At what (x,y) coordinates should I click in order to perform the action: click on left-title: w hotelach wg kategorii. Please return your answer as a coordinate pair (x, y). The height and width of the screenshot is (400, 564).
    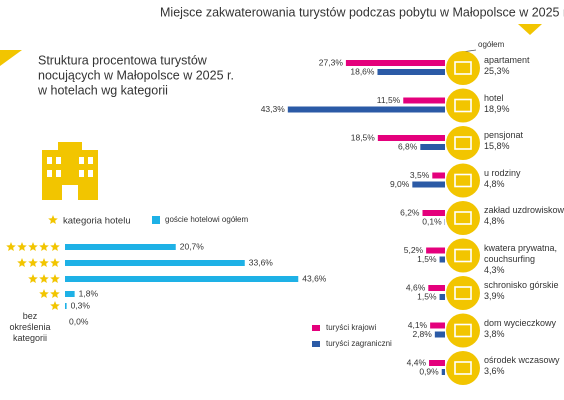
    Looking at the image, I should click on (102, 90).